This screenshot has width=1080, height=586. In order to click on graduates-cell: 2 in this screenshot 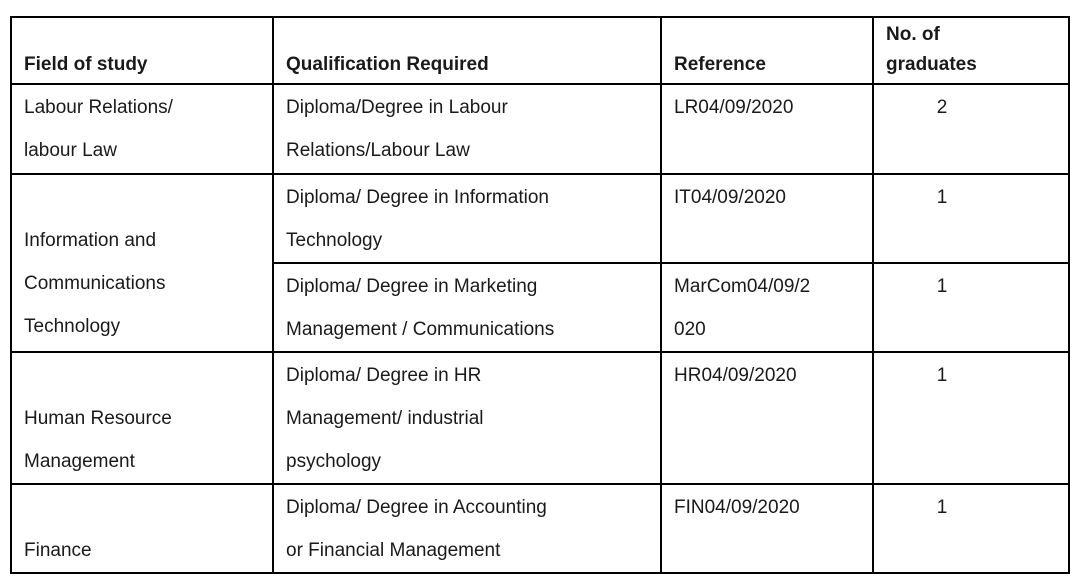, I will do `click(971, 129)`.